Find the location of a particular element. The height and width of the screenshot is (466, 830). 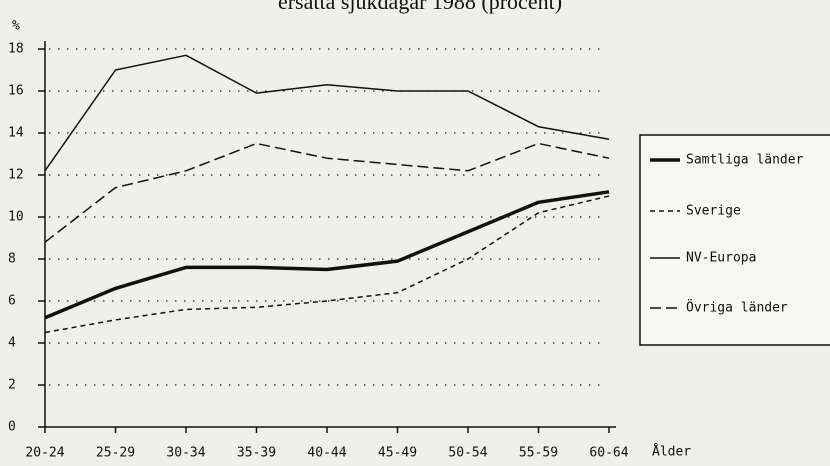

x-tick-label: 30-34 is located at coordinates (185, 453).